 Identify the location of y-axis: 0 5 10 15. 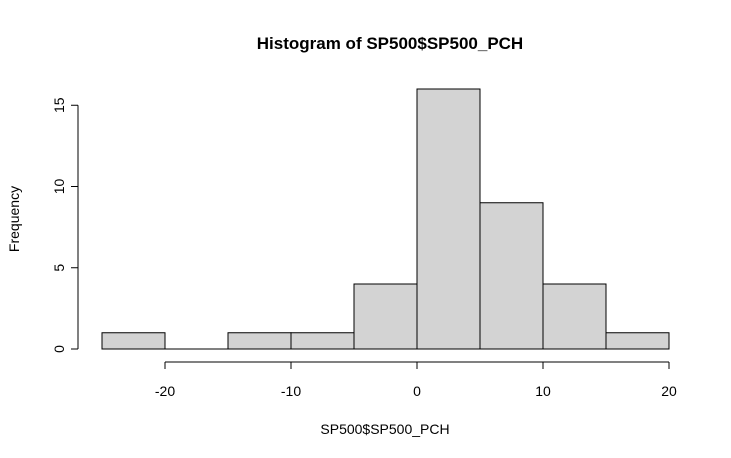
(65, 225).